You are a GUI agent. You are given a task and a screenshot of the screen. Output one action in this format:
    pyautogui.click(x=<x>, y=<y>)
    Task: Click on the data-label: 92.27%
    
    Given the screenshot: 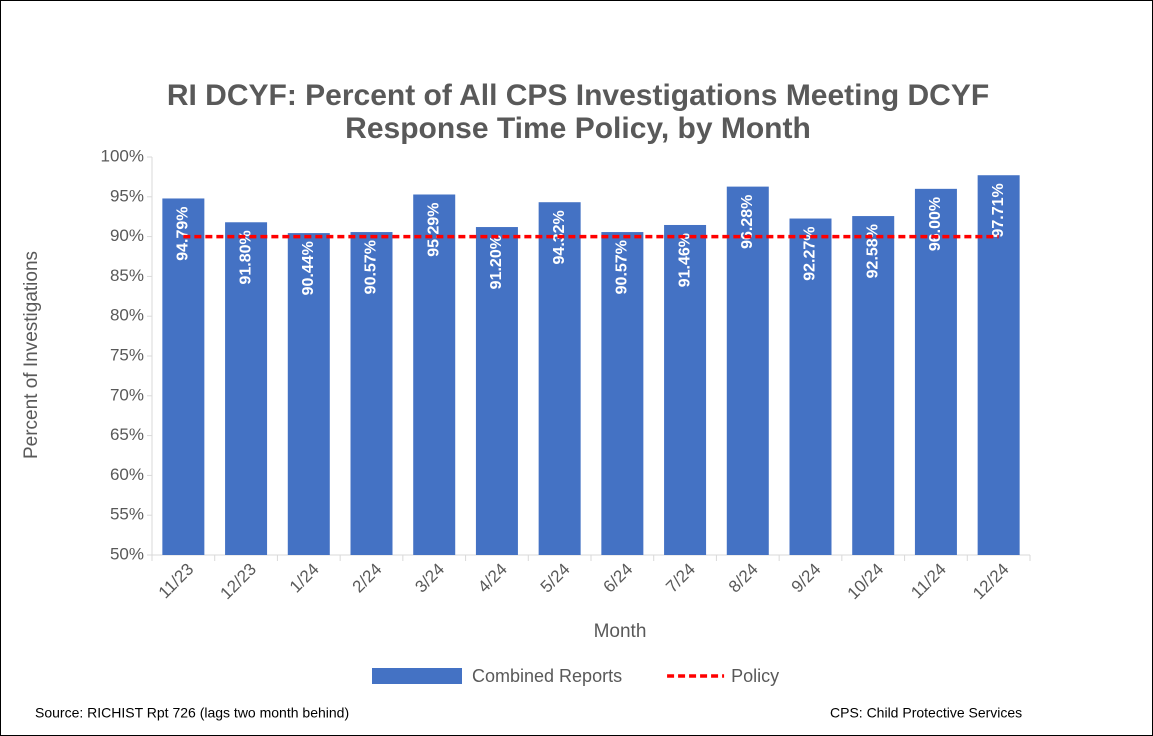 What is the action you would take?
    pyautogui.click(x=810, y=254)
    